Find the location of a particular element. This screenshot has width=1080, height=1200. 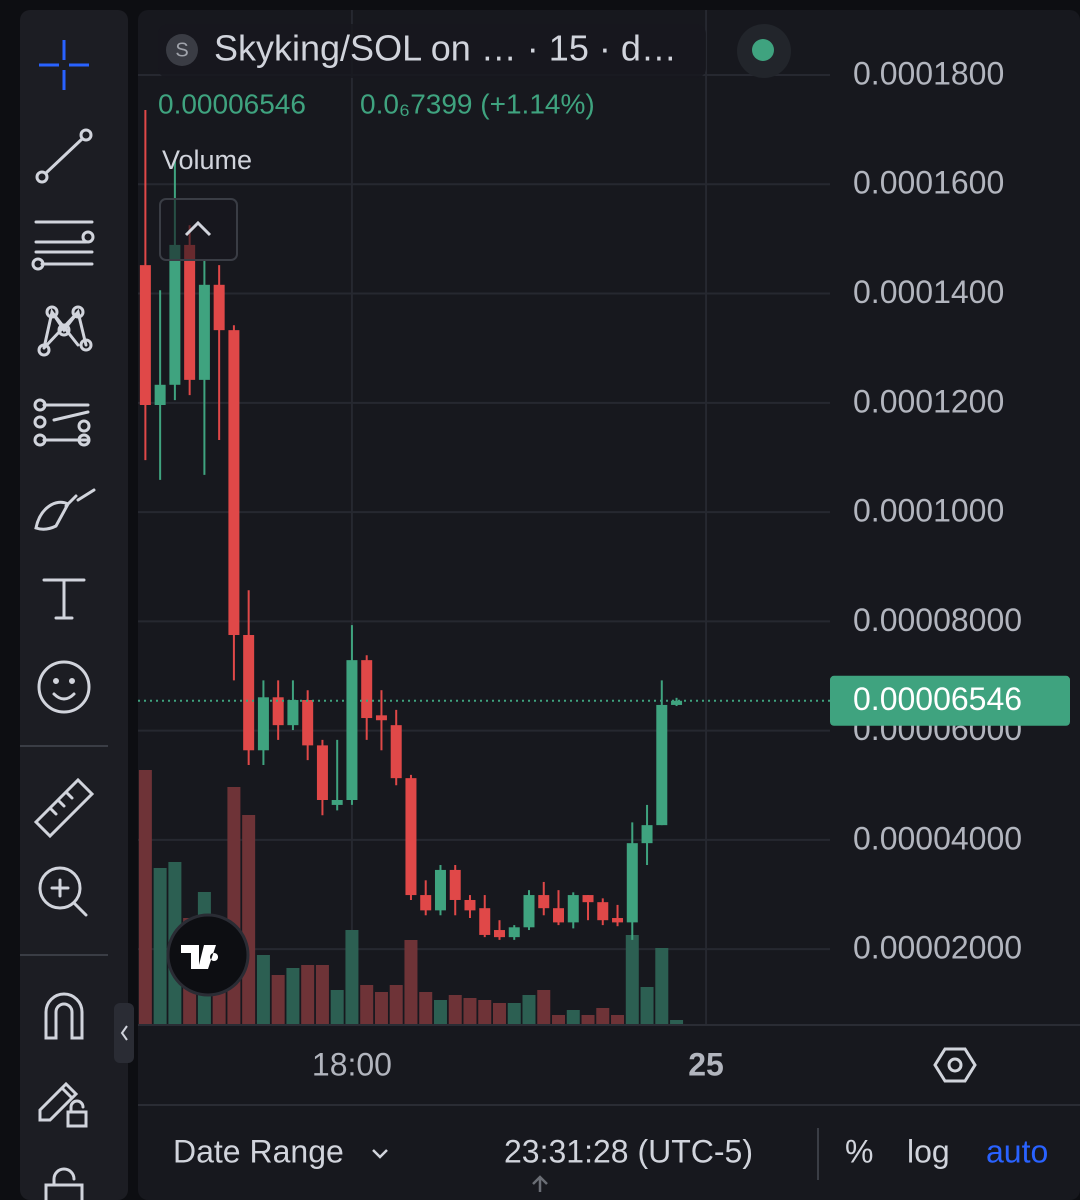

y-tick-label: 0.00008000 is located at coordinates (937, 620).